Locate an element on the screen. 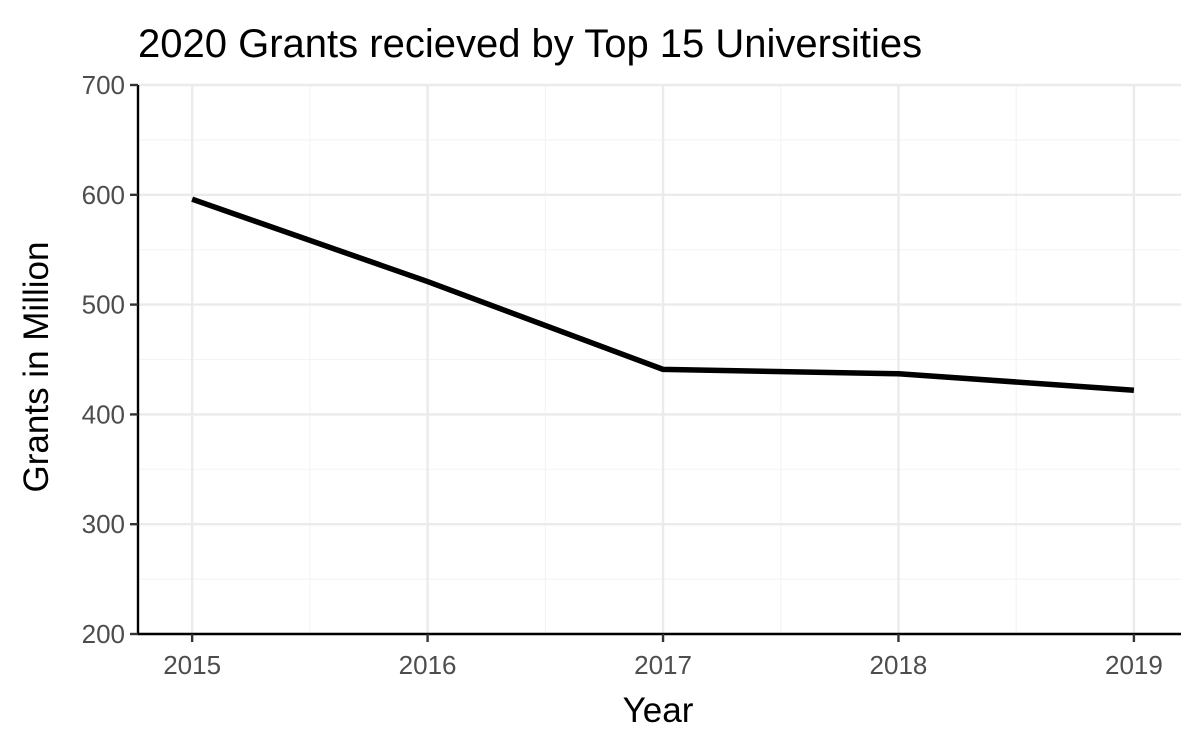 The width and height of the screenshot is (1200, 749). x-tick-label: 2018 is located at coordinates (899, 665).